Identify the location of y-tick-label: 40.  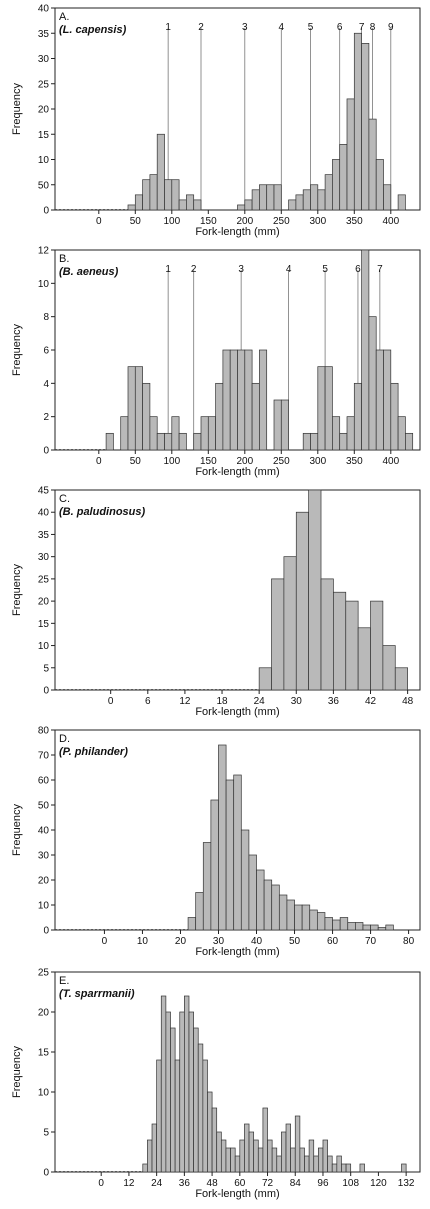
(44, 9).